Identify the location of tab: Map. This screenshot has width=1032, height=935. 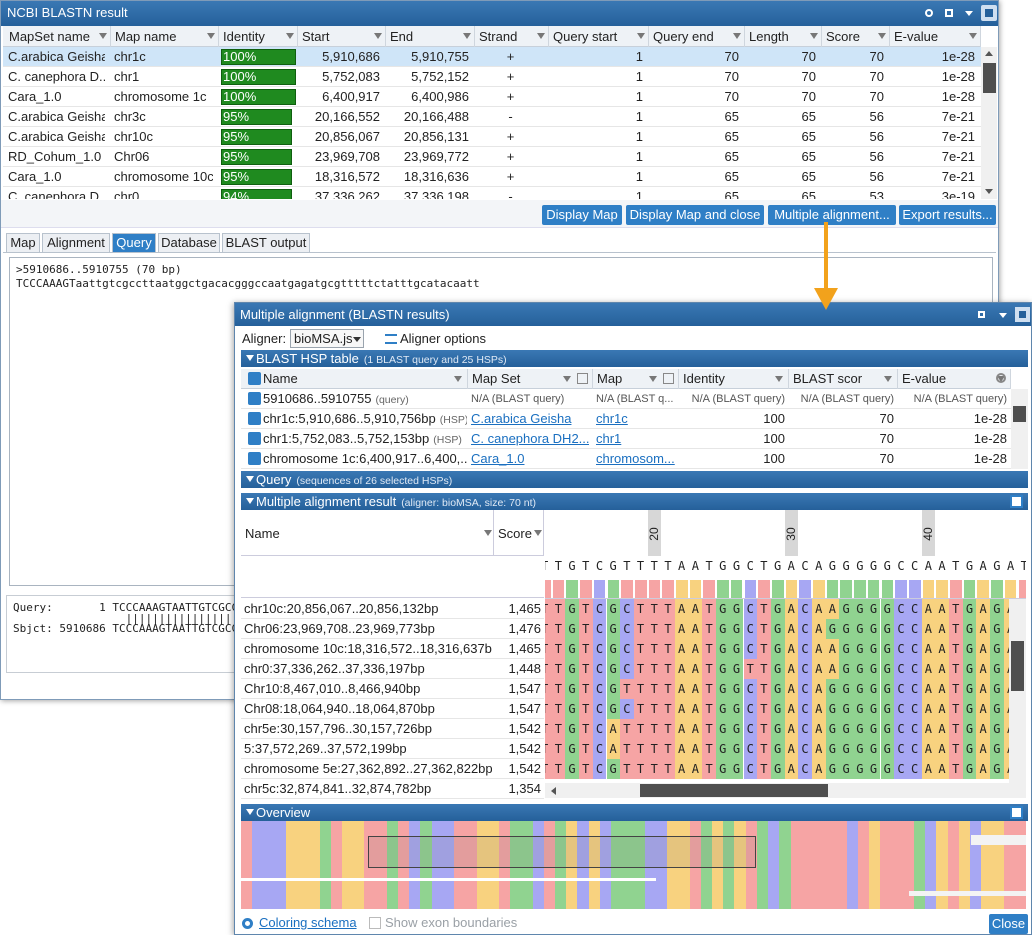
(23, 243).